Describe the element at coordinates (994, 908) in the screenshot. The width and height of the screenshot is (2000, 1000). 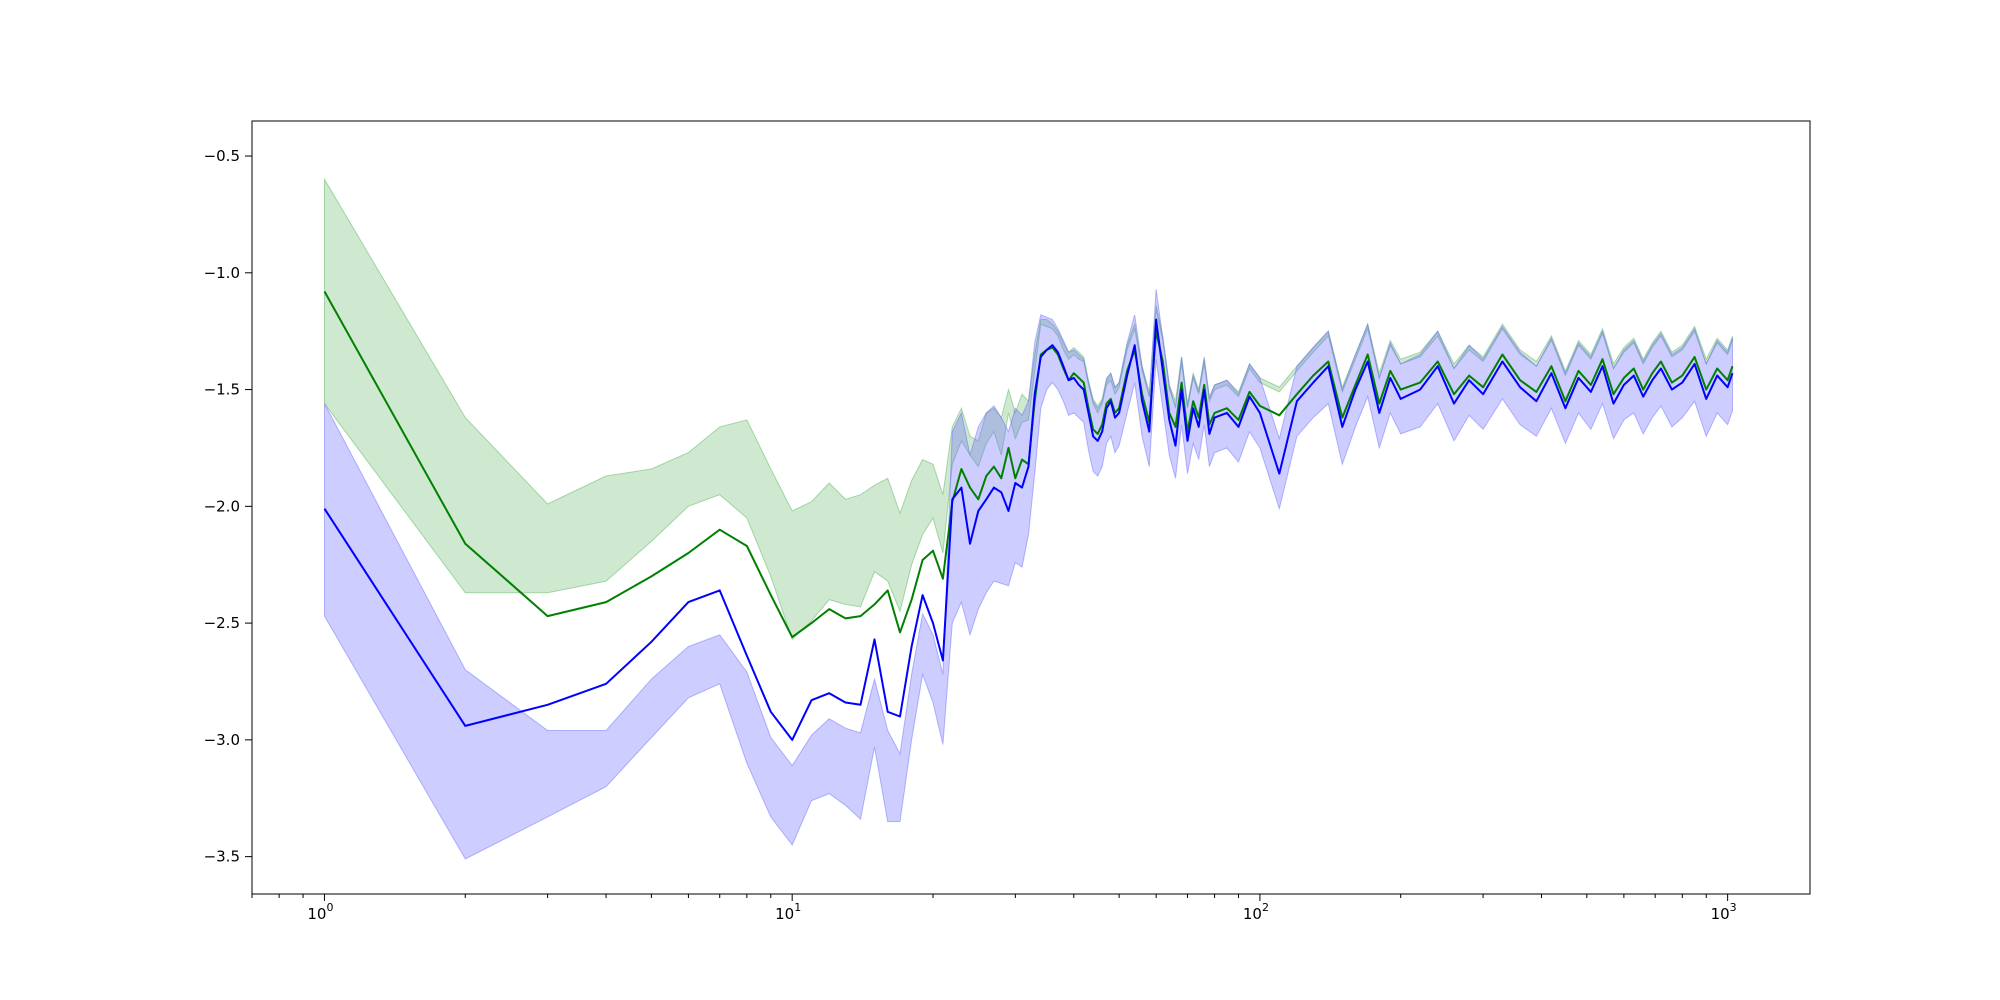
I see `x-axis: 10⁰ 10¹ 10² 10³` at that location.